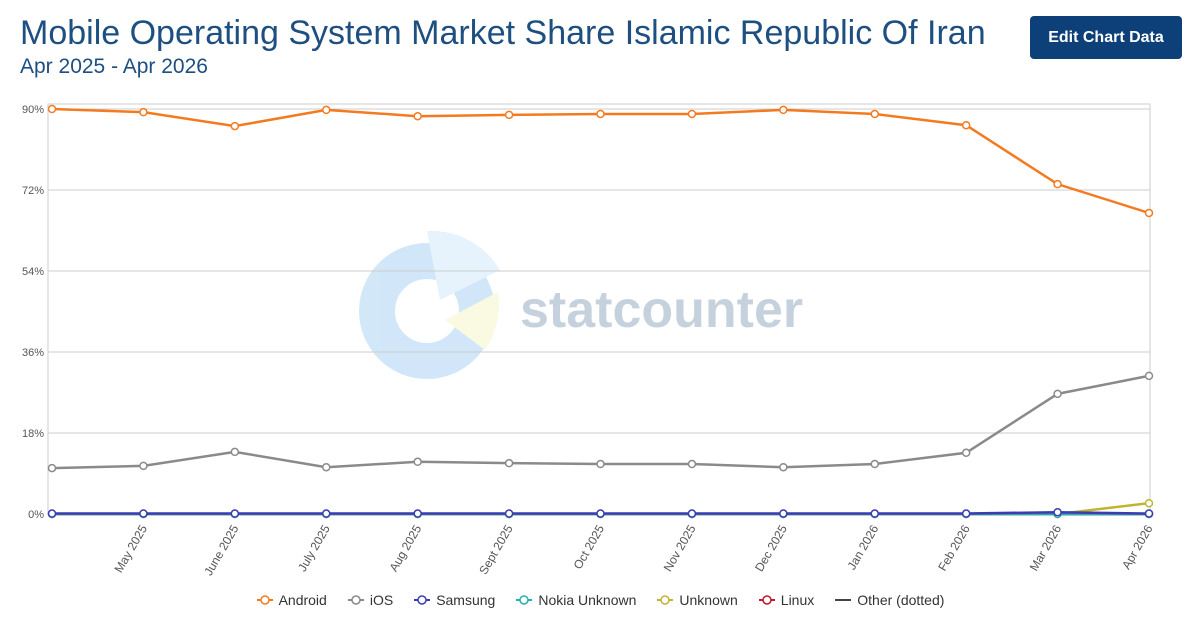  What do you see at coordinates (1137, 546) in the screenshot?
I see `x-tick-label: Apr 2026` at bounding box center [1137, 546].